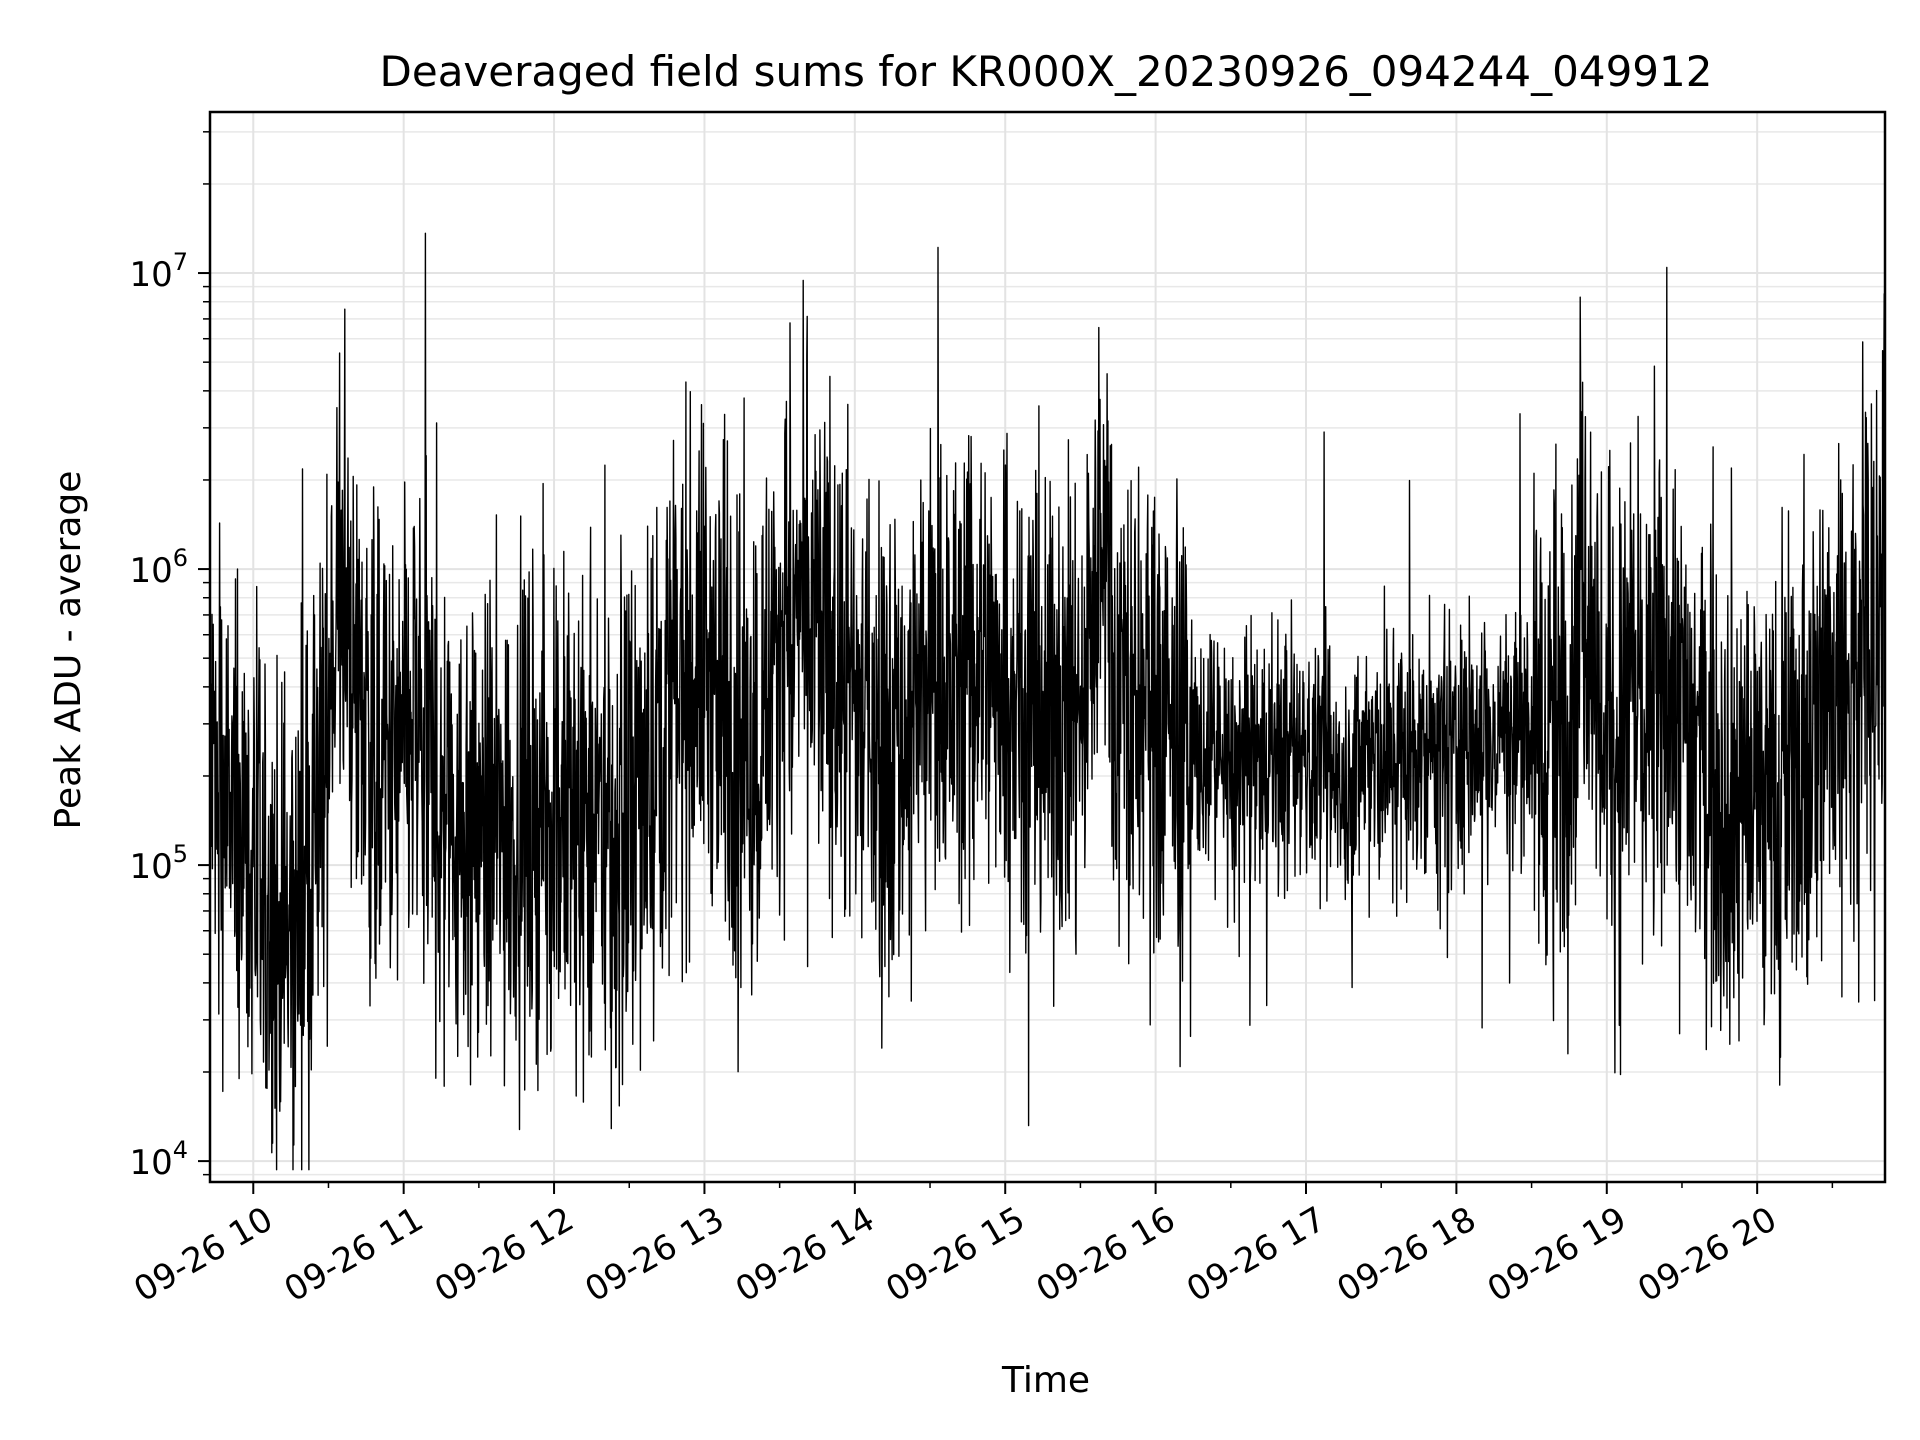  What do you see at coordinates (655, 1254) in the screenshot?
I see `x-tick-label: 09-26 13` at bounding box center [655, 1254].